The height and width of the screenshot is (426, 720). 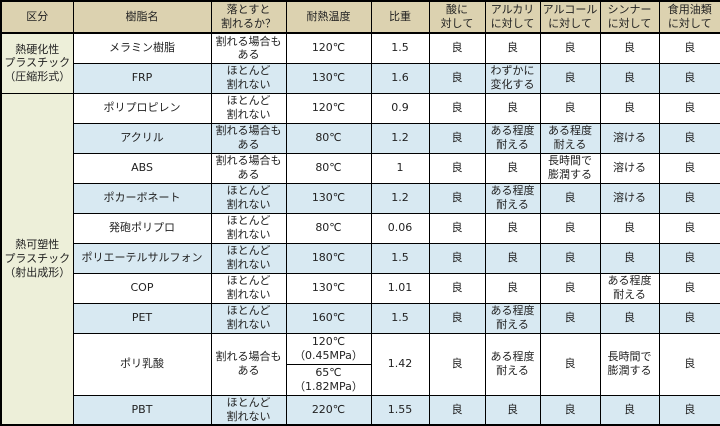 What do you see at coordinates (400, 228) in the screenshot?
I see `cell-gravity: 0.06` at bounding box center [400, 228].